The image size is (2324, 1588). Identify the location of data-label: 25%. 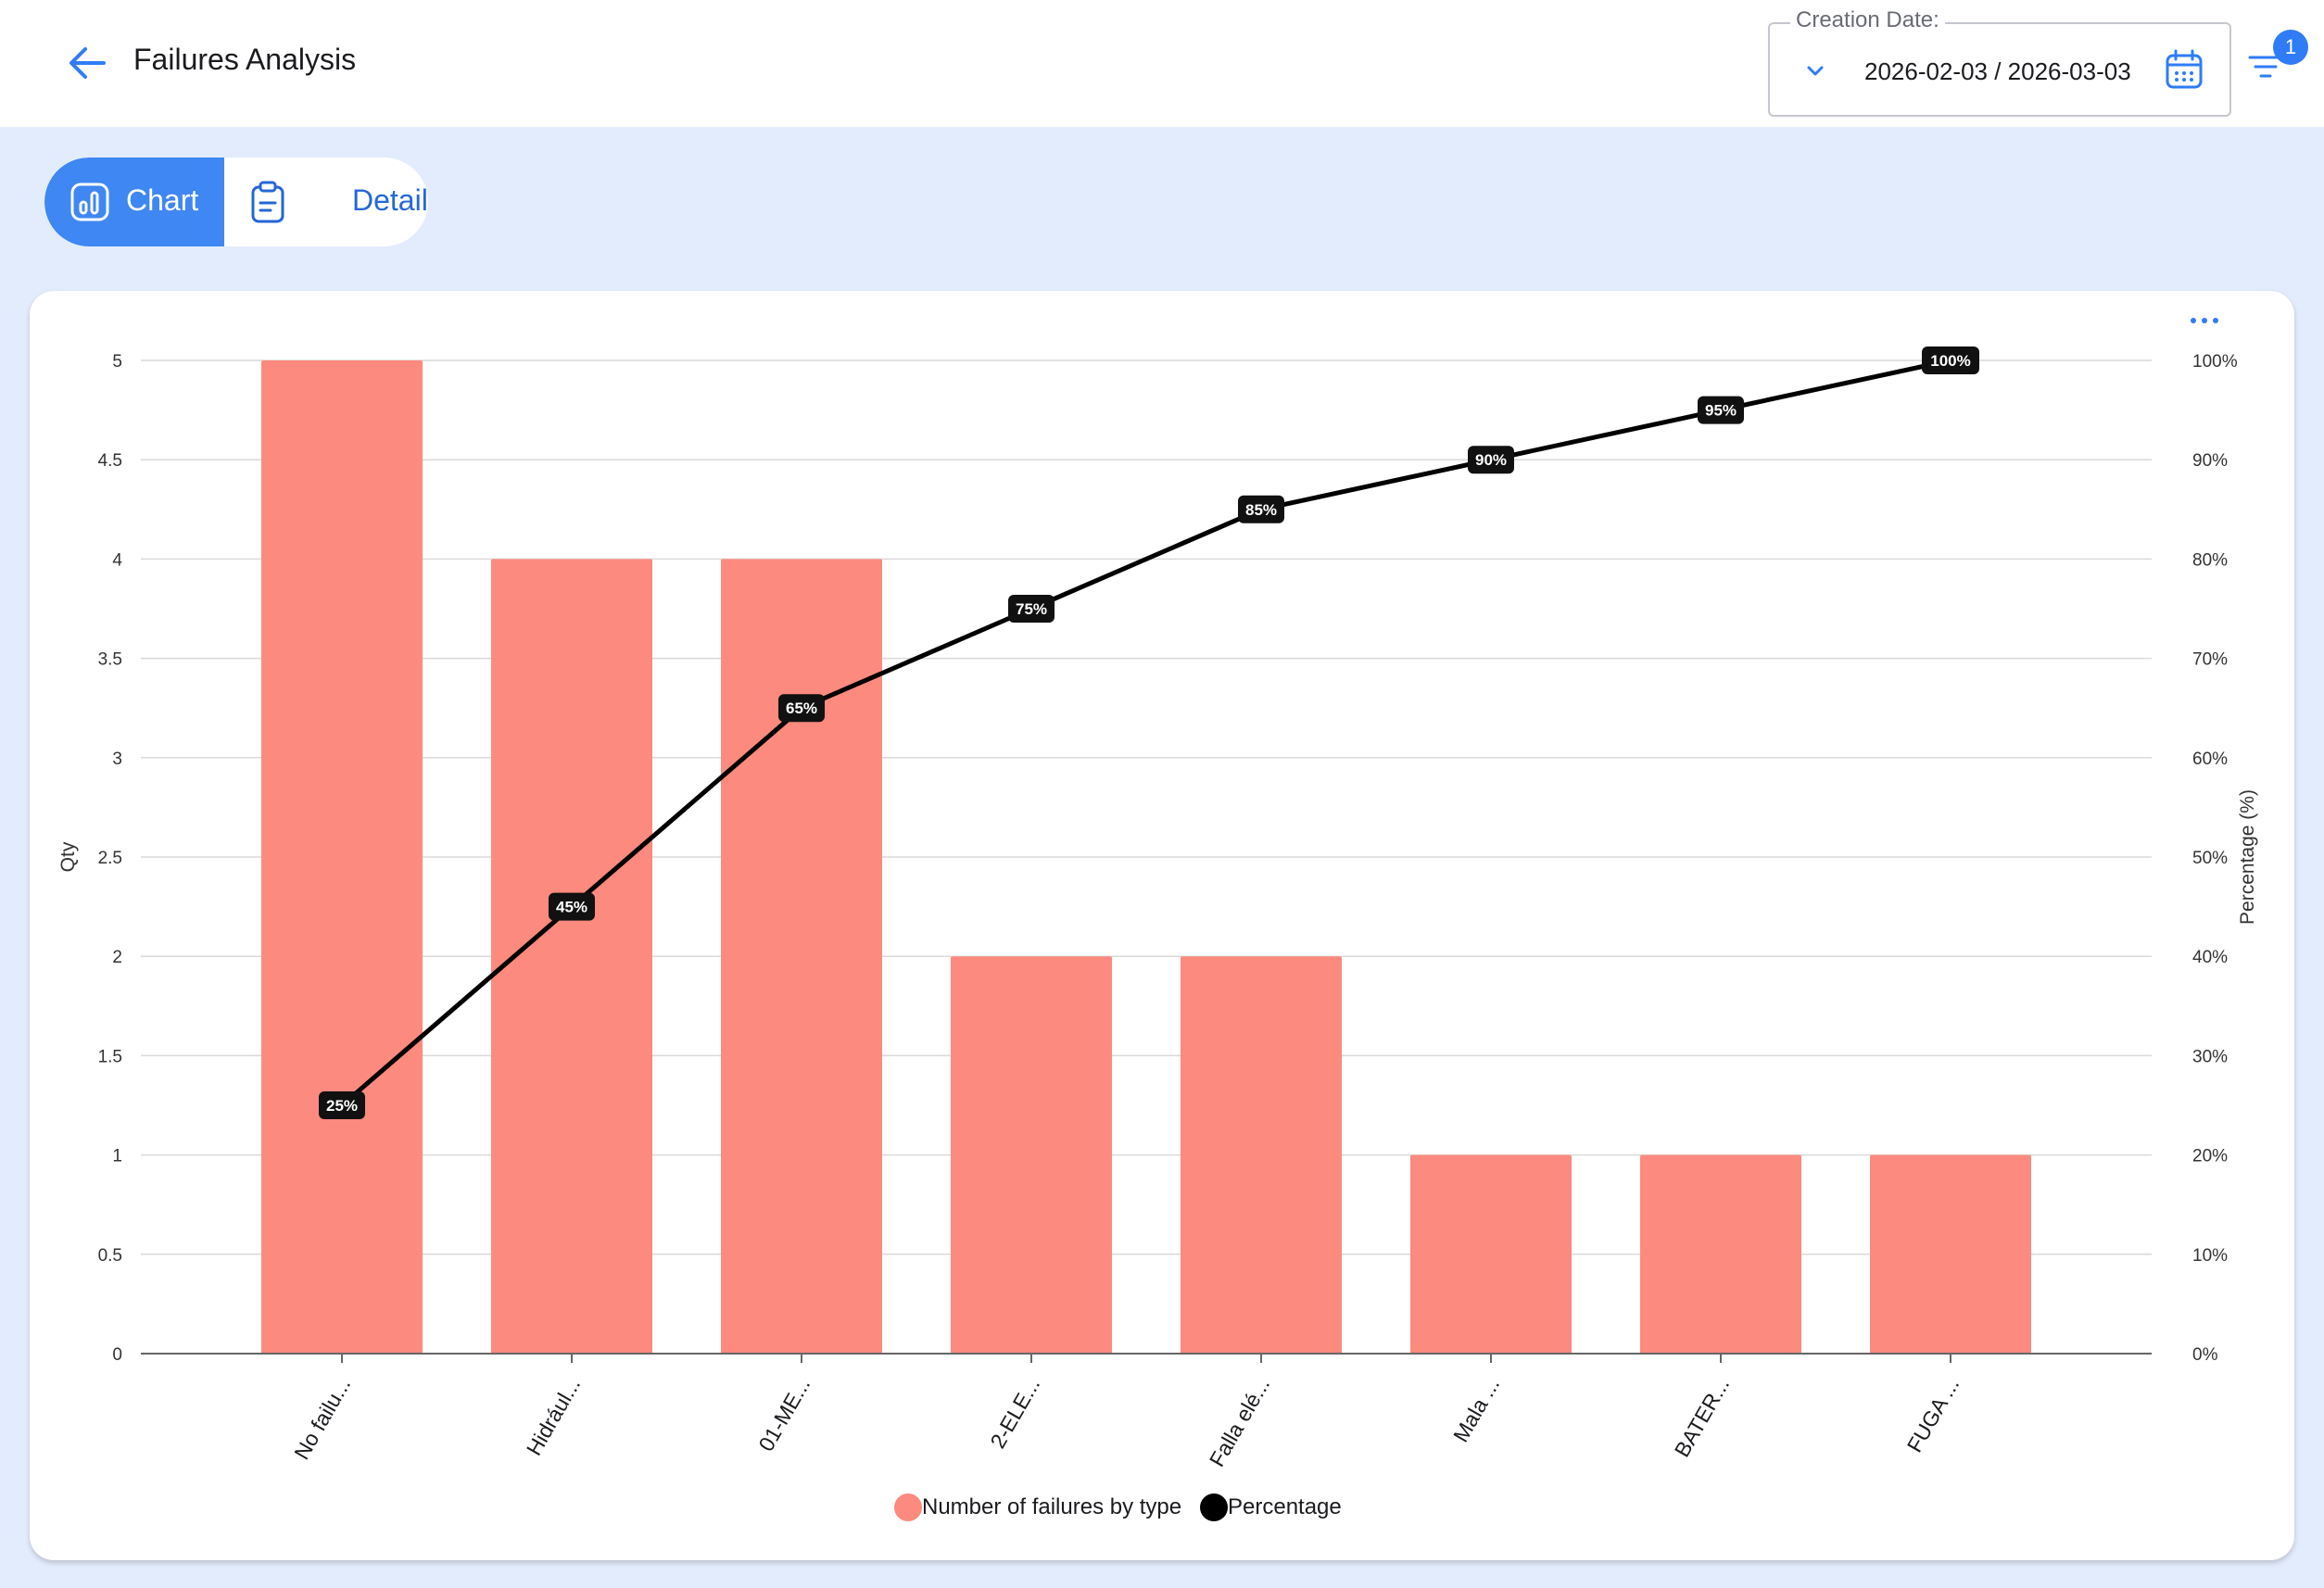
(342, 1106).